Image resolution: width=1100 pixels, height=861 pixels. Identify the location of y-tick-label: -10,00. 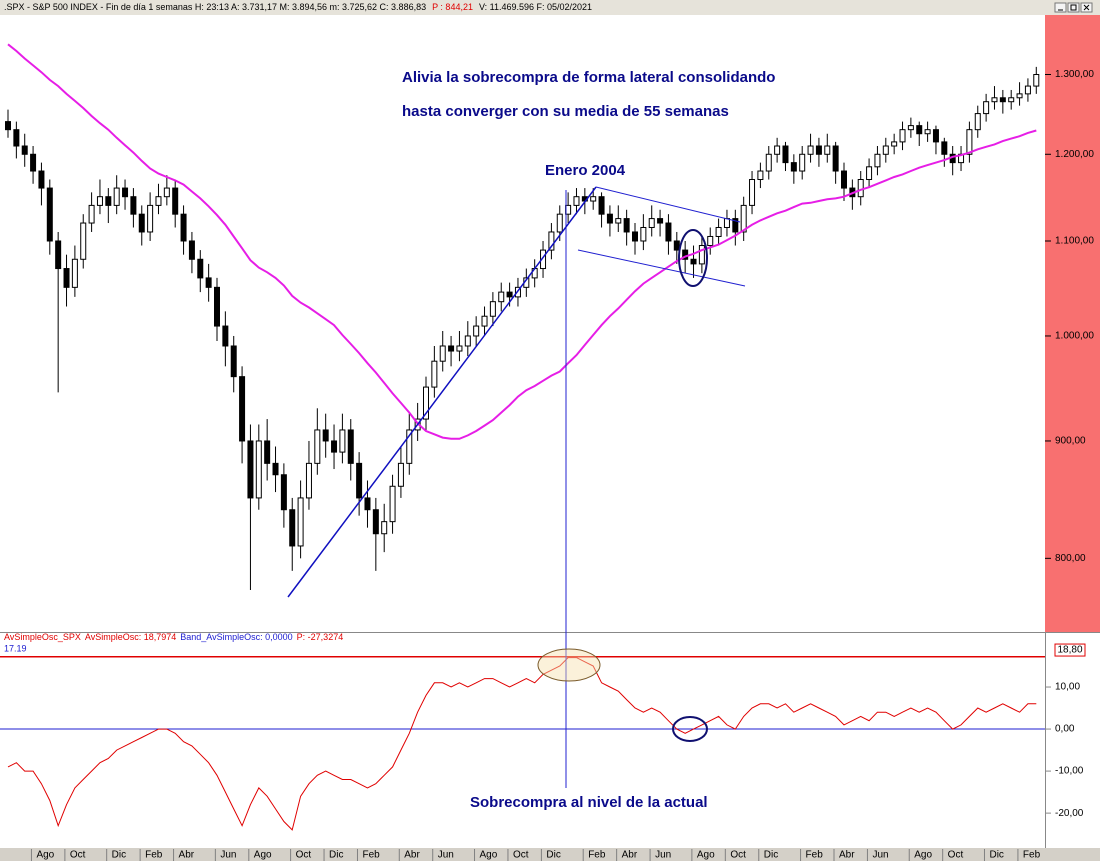
(1069, 771).